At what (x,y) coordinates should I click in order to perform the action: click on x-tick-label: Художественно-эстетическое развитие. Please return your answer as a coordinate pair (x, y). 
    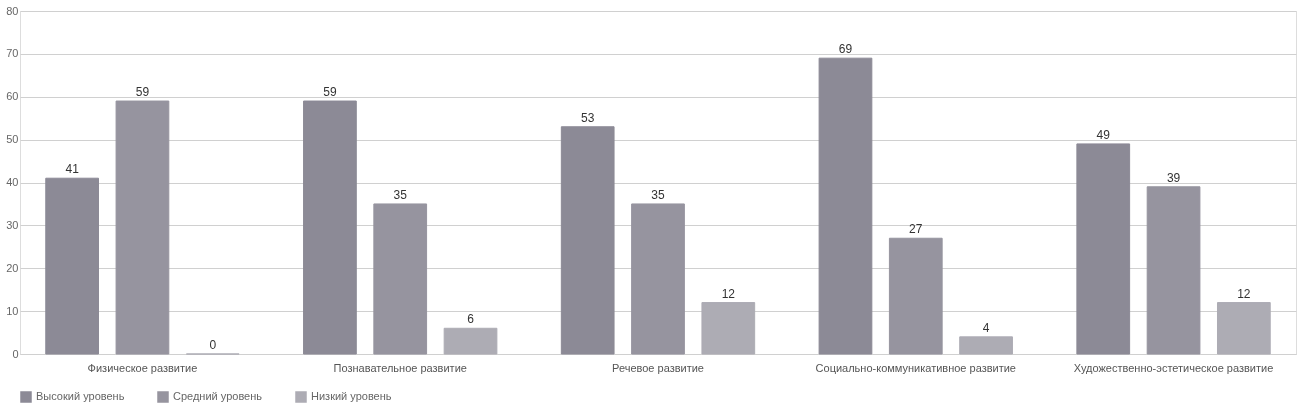
    Looking at the image, I should click on (1173, 367).